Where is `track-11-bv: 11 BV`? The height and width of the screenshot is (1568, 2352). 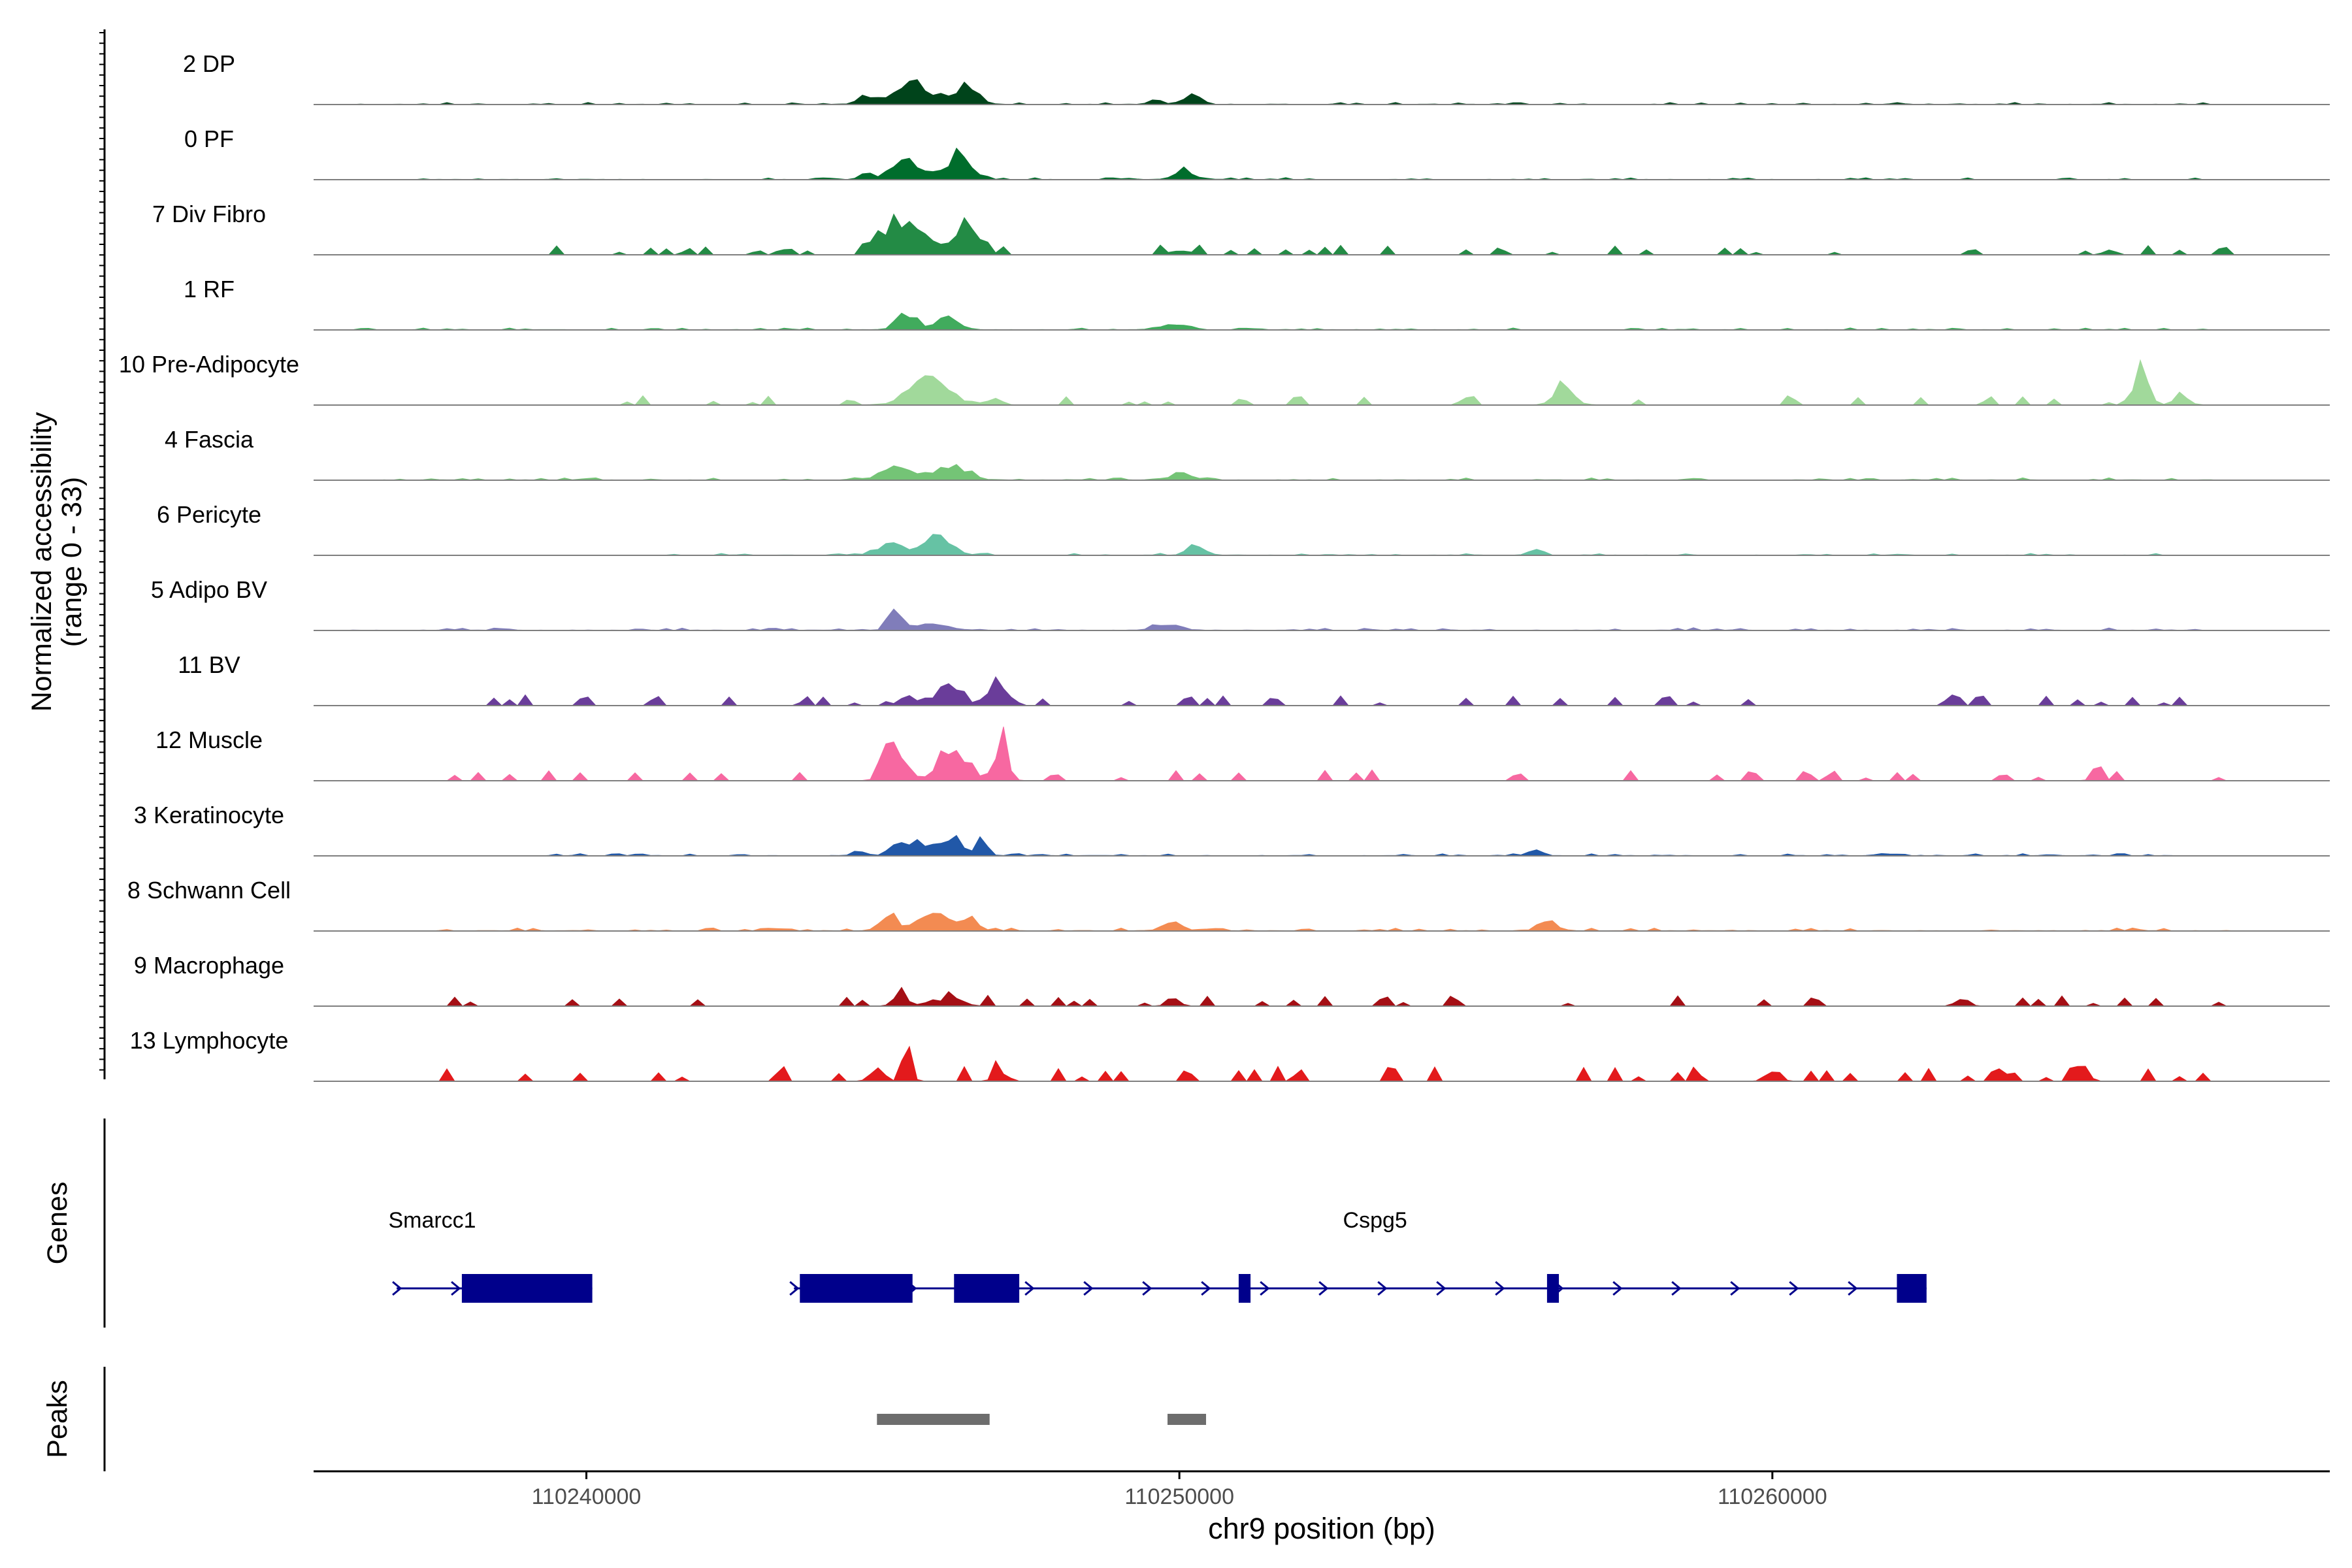 track-11-bv: 11 BV is located at coordinates (1254, 678).